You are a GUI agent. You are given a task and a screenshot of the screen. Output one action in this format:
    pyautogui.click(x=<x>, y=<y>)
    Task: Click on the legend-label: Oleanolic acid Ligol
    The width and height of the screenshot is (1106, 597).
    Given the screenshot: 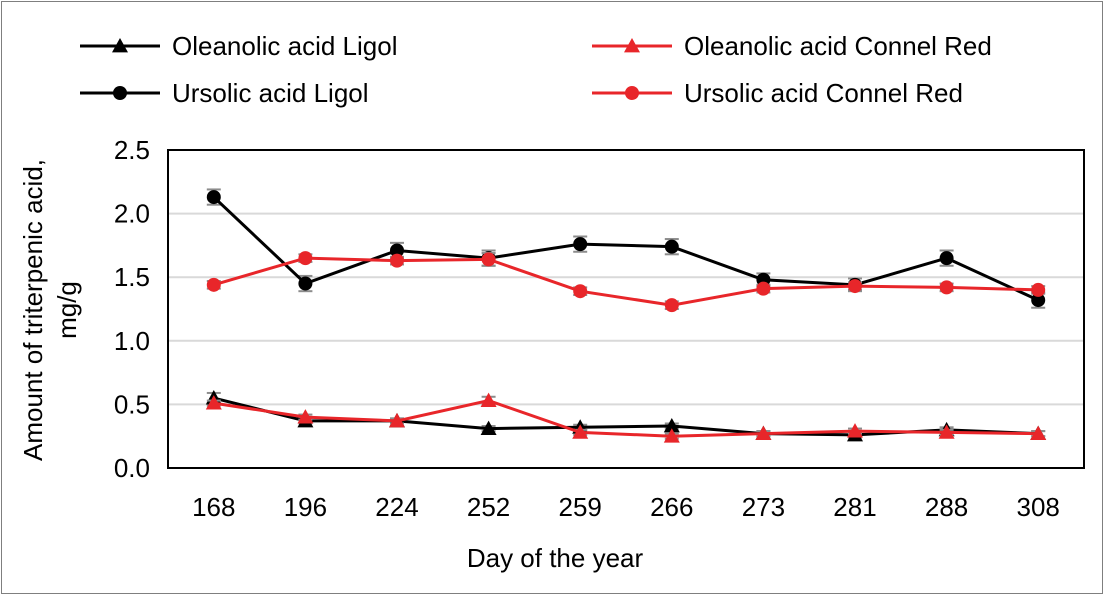 What is the action you would take?
    pyautogui.click(x=284, y=46)
    